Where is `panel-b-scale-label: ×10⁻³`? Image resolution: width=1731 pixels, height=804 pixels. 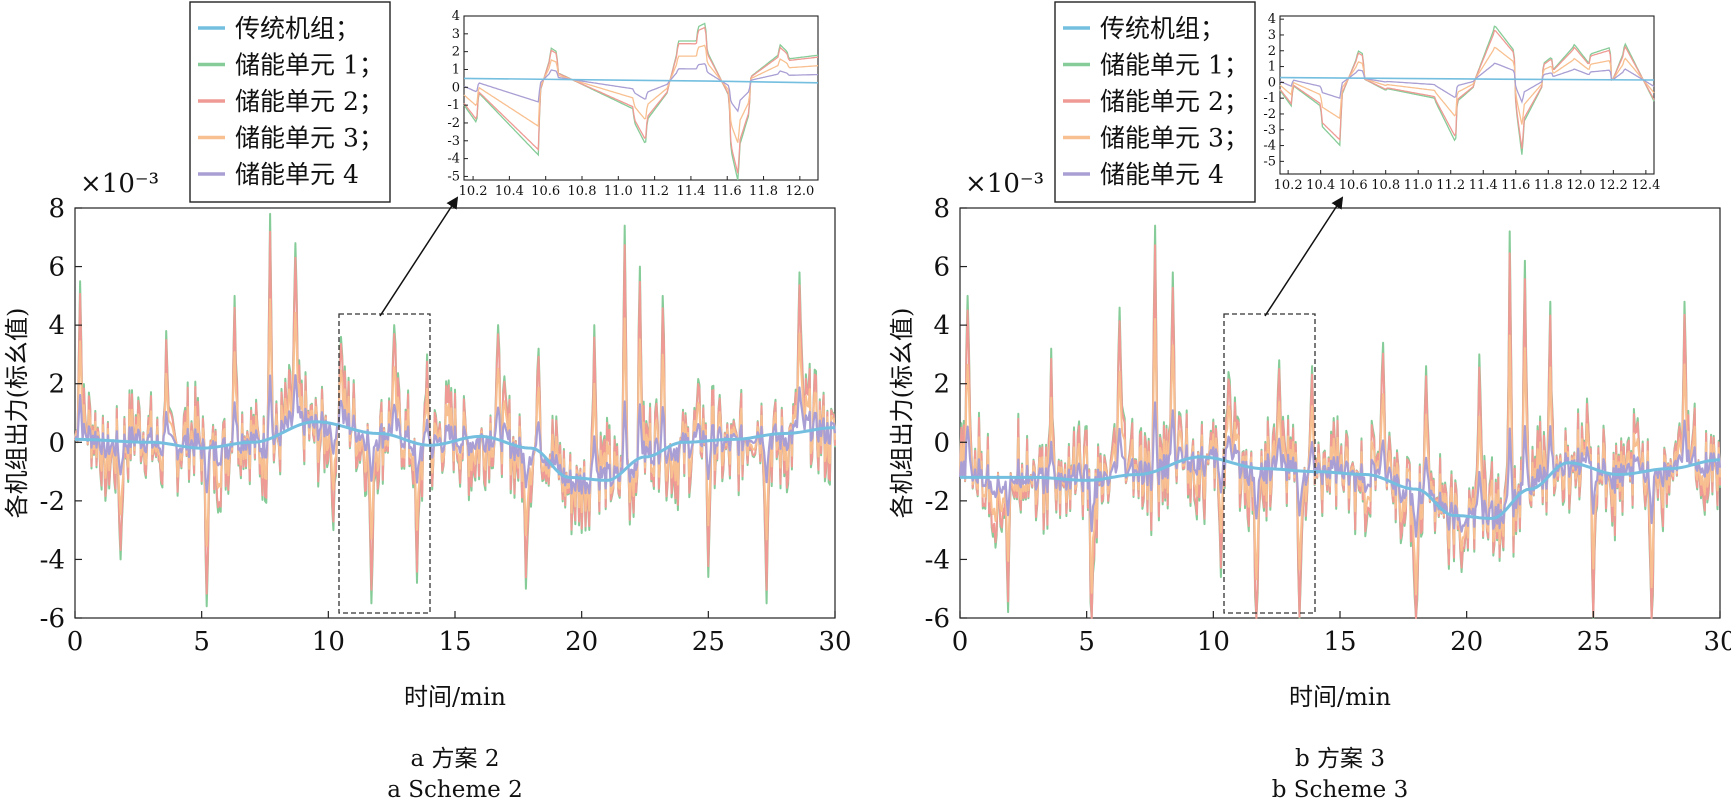
panel-b-scale-label: ×10⁻³ is located at coordinates (1004, 184).